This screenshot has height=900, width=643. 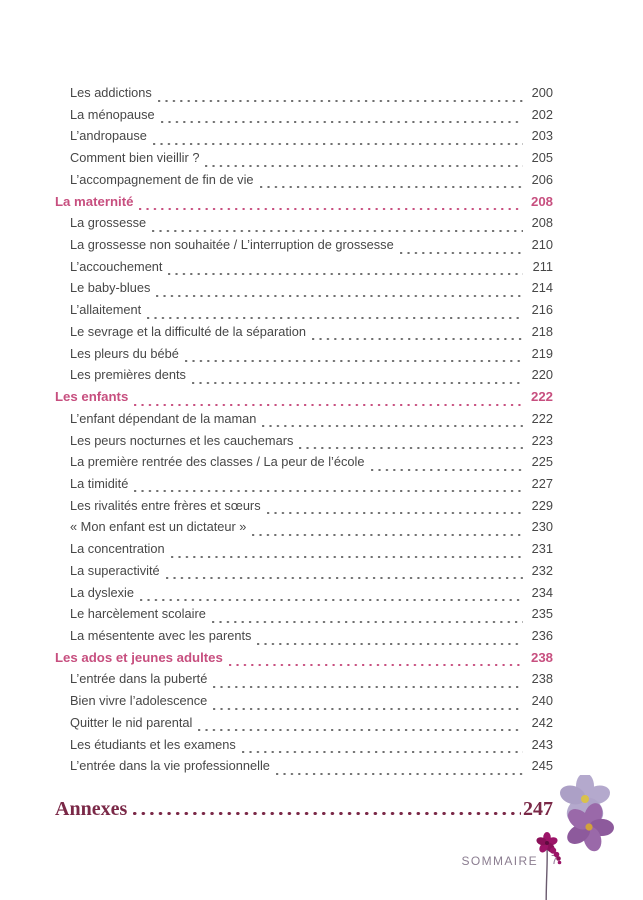 I want to click on toc-entry-page-number: 225, so click(x=542, y=462).